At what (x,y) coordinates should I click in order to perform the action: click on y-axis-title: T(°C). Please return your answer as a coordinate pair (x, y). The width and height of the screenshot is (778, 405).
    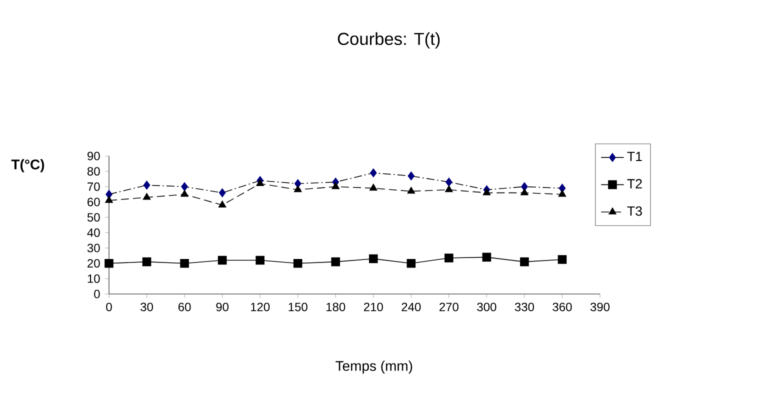
    Looking at the image, I should click on (27, 165).